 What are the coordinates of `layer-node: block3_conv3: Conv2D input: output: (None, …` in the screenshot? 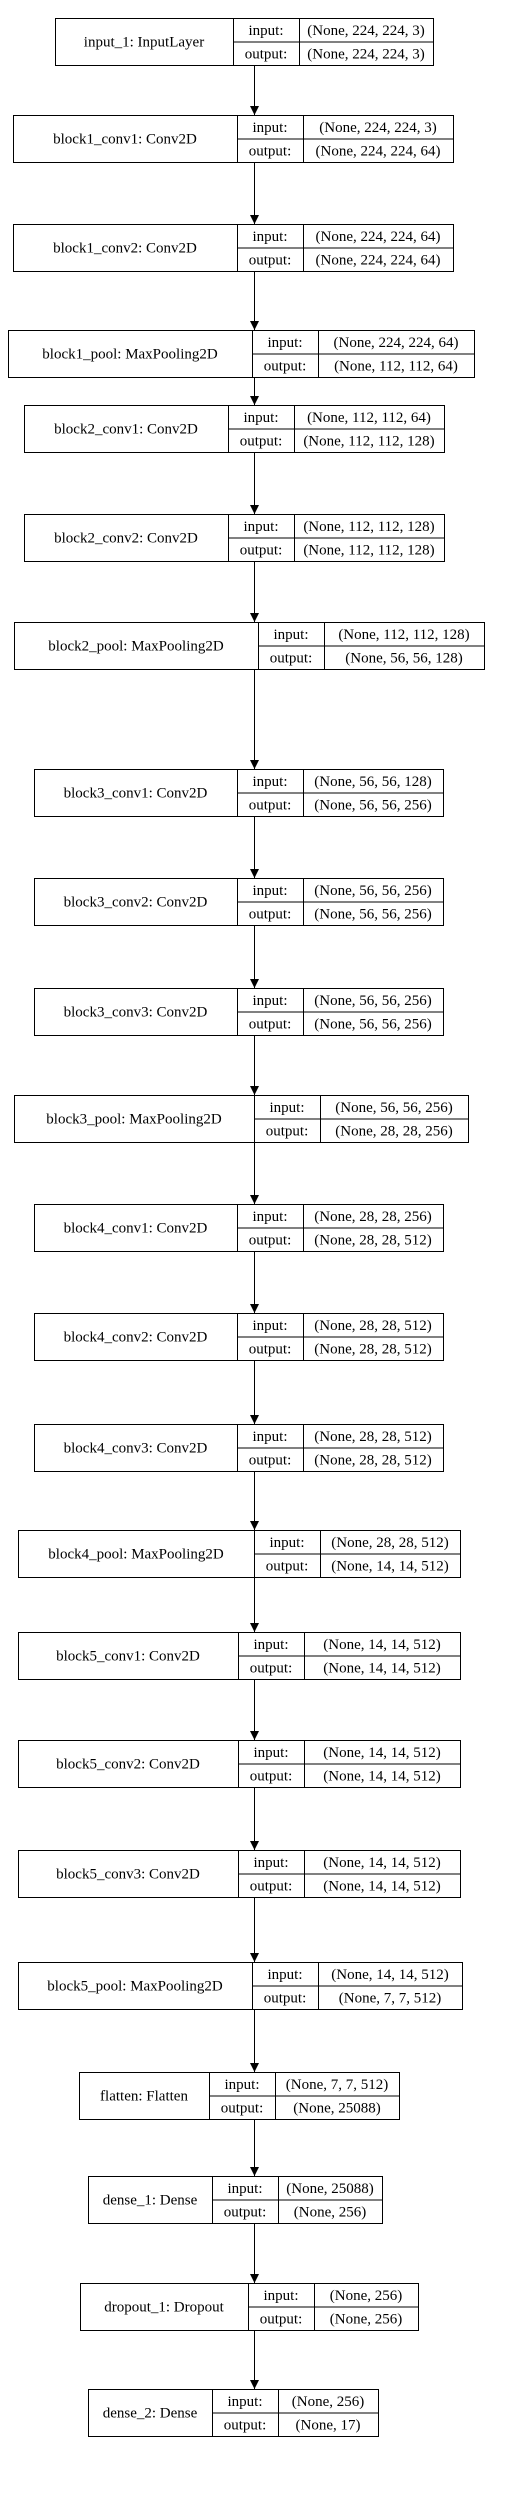 It's located at (239, 1012).